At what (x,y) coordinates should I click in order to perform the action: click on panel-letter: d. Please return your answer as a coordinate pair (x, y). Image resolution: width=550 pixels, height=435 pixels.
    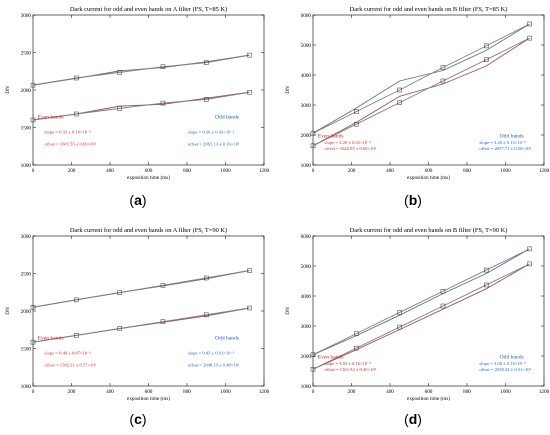
    Looking at the image, I should click on (413, 419).